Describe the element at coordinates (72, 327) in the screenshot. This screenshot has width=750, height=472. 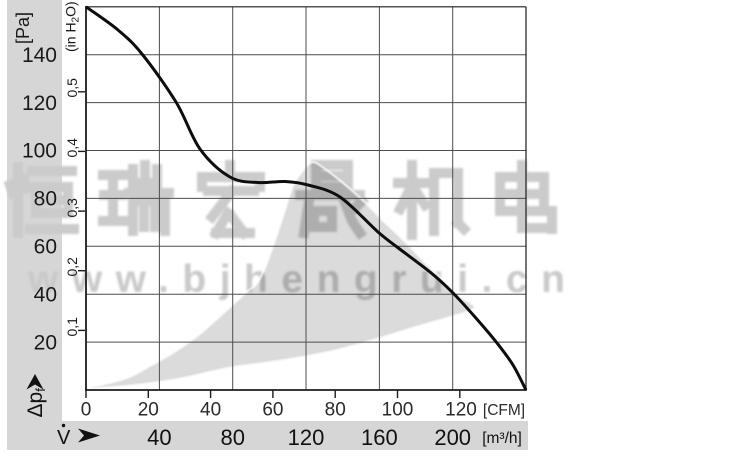
I see `svg-text: 0,1` at that location.